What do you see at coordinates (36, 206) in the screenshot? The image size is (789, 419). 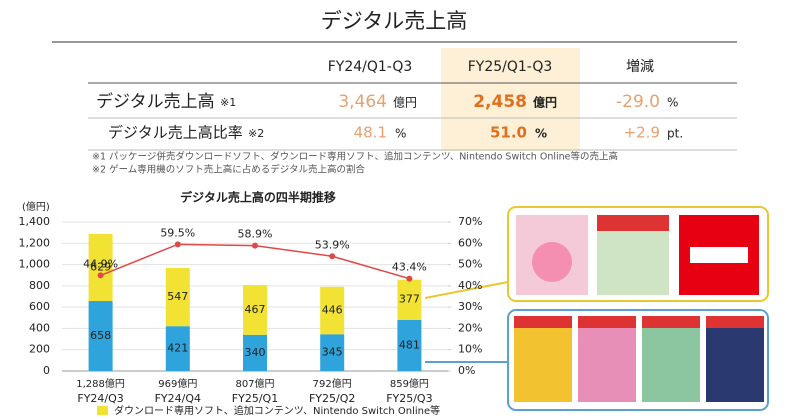 I see `y-axis-label: (億円)` at bounding box center [36, 206].